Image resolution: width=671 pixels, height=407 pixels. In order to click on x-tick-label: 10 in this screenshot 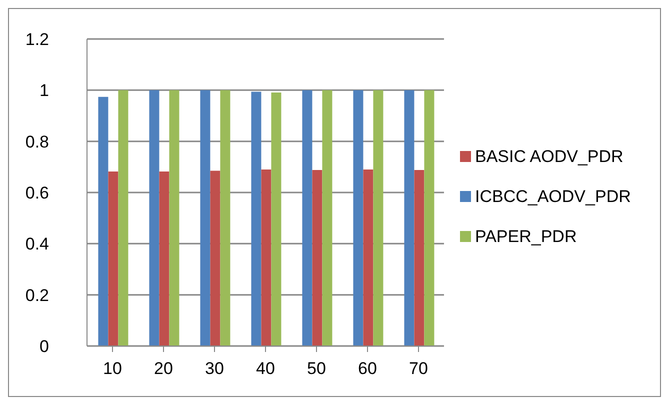, I will do `click(112, 368)`.